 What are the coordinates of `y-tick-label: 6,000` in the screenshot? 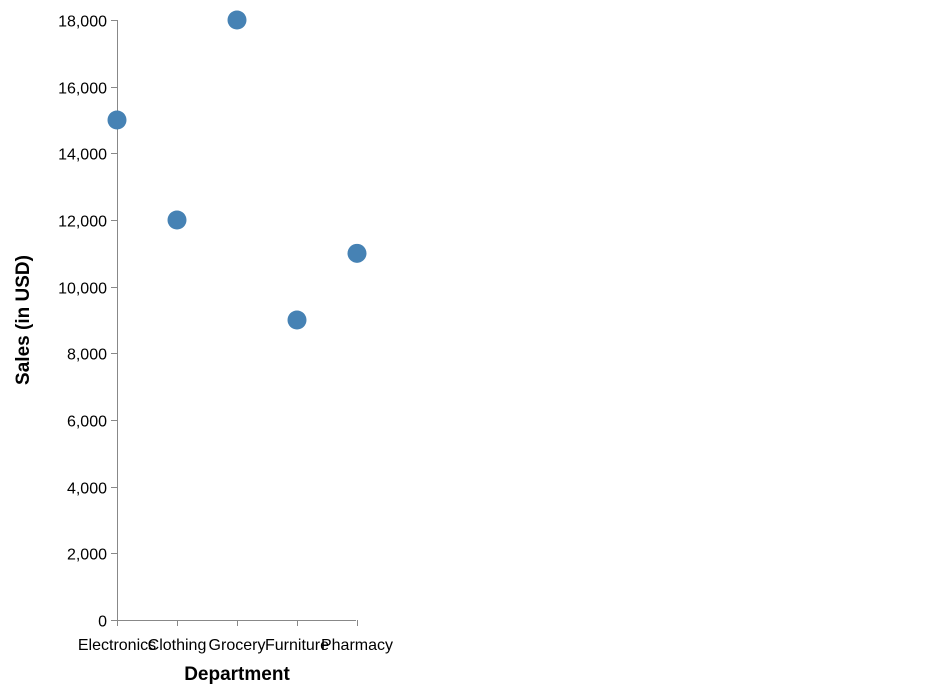 It's located at (87, 422).